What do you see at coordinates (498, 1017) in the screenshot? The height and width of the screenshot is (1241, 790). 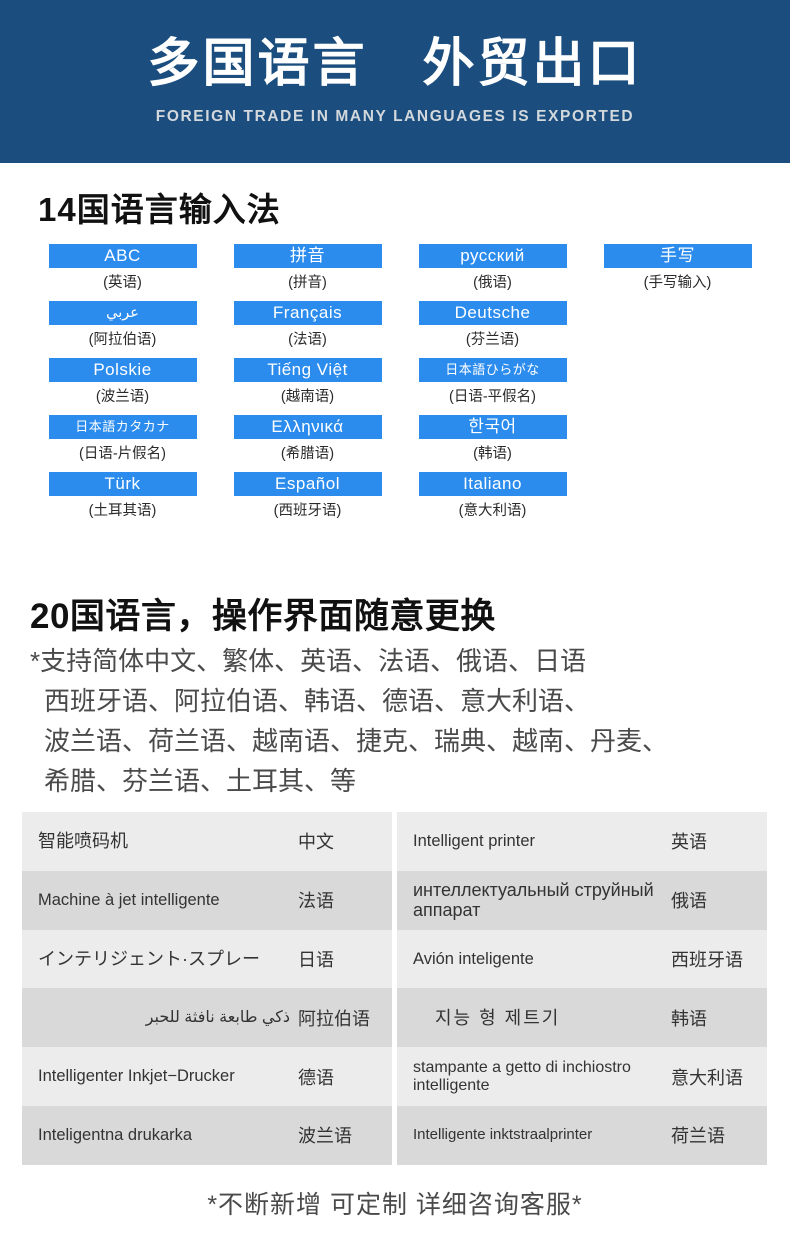 I see `table-cell-product-name: 지능 형 제트기` at bounding box center [498, 1017].